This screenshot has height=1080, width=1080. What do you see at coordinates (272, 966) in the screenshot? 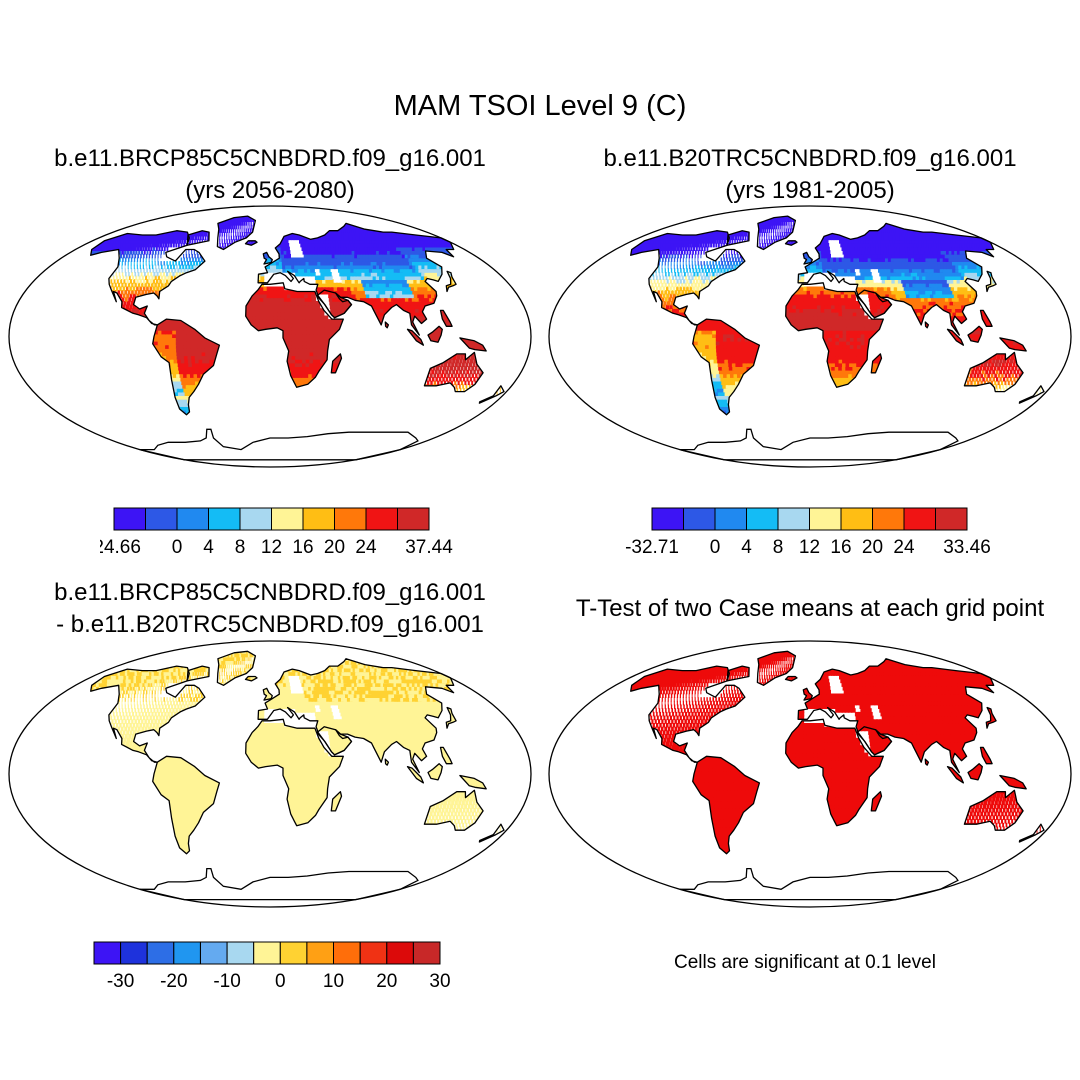
I see `colorbar-diff: -30 -20 -10 0 10 20 30` at bounding box center [272, 966].